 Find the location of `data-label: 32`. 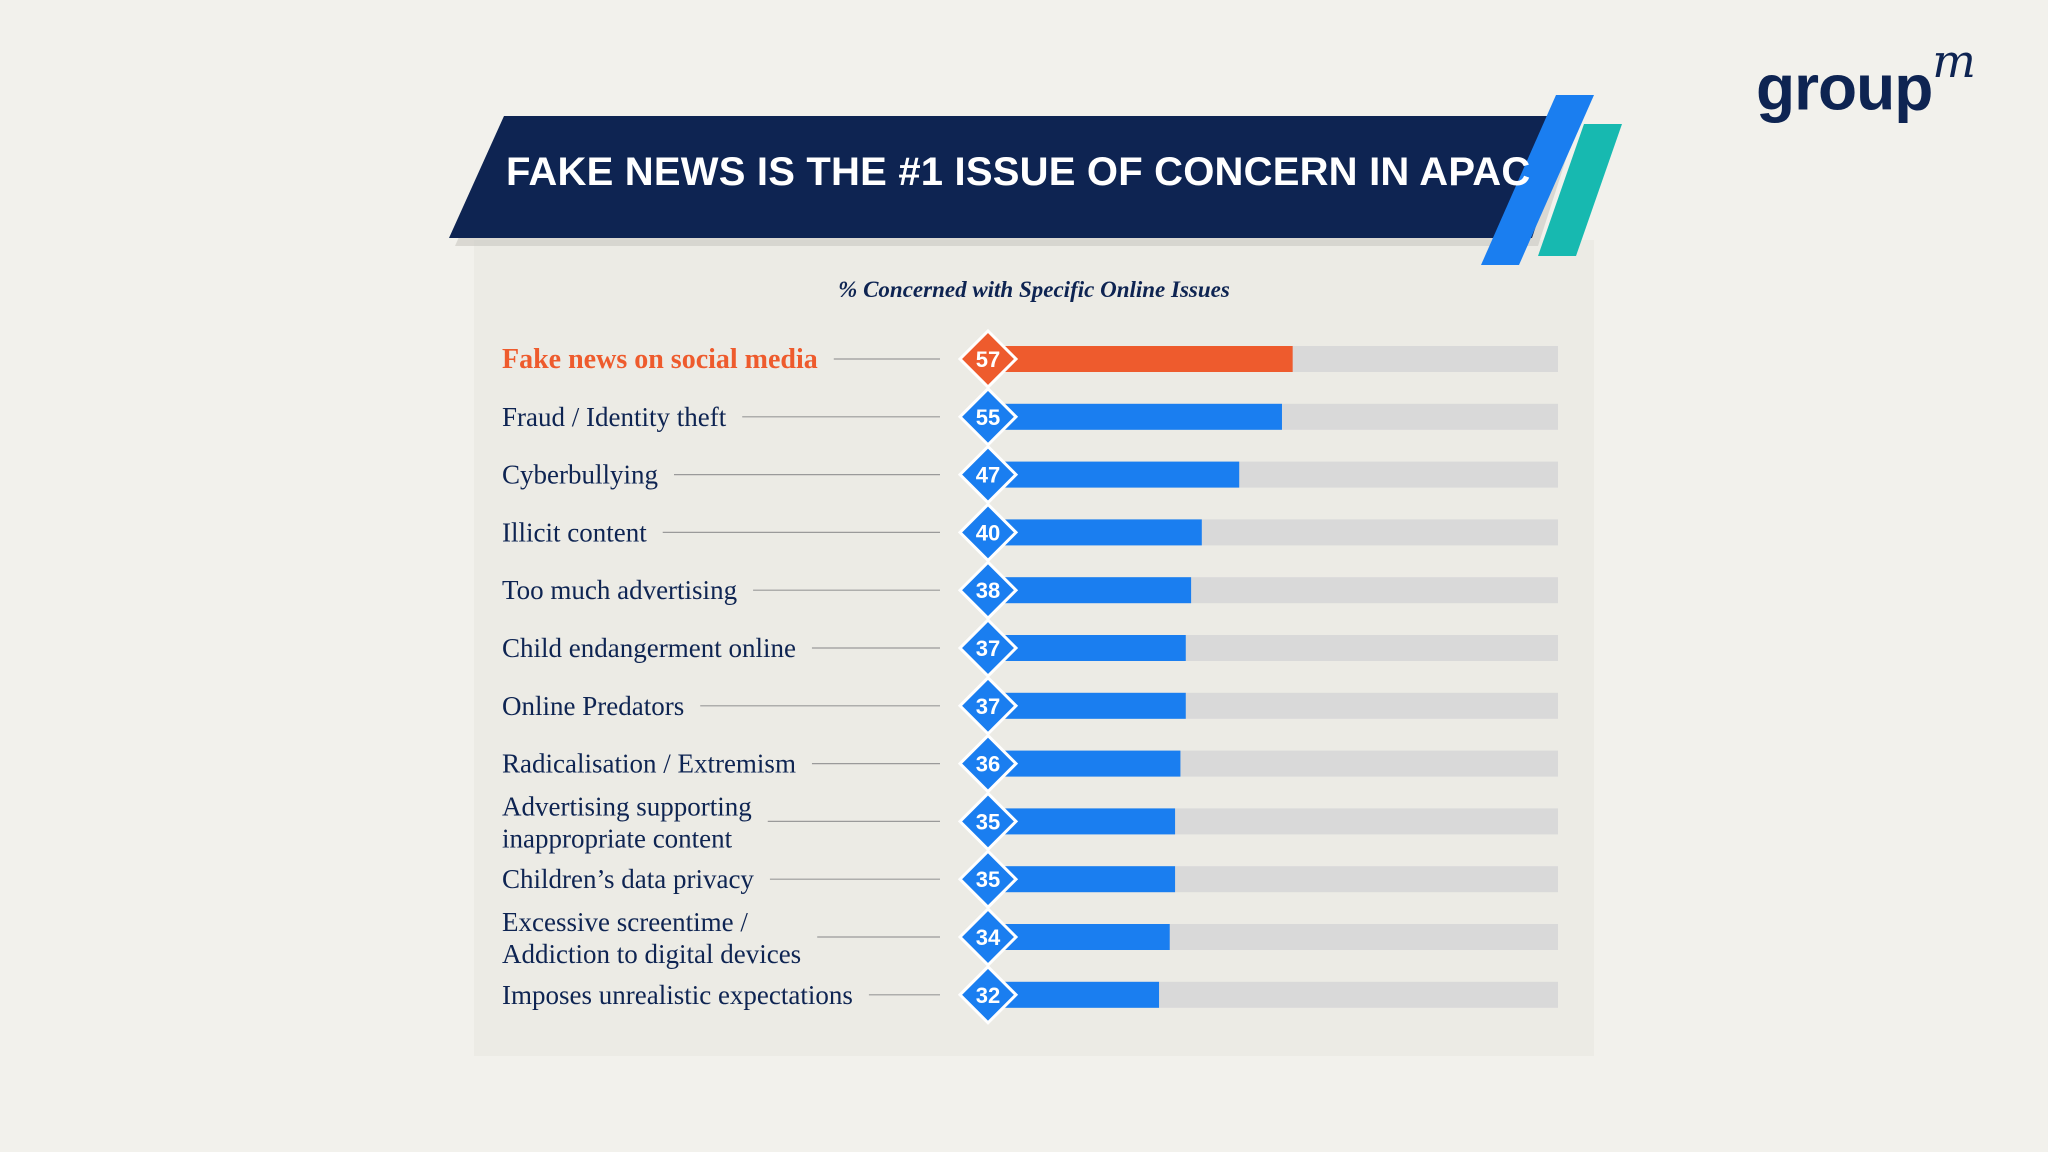

data-label: 32 is located at coordinates (988, 995).